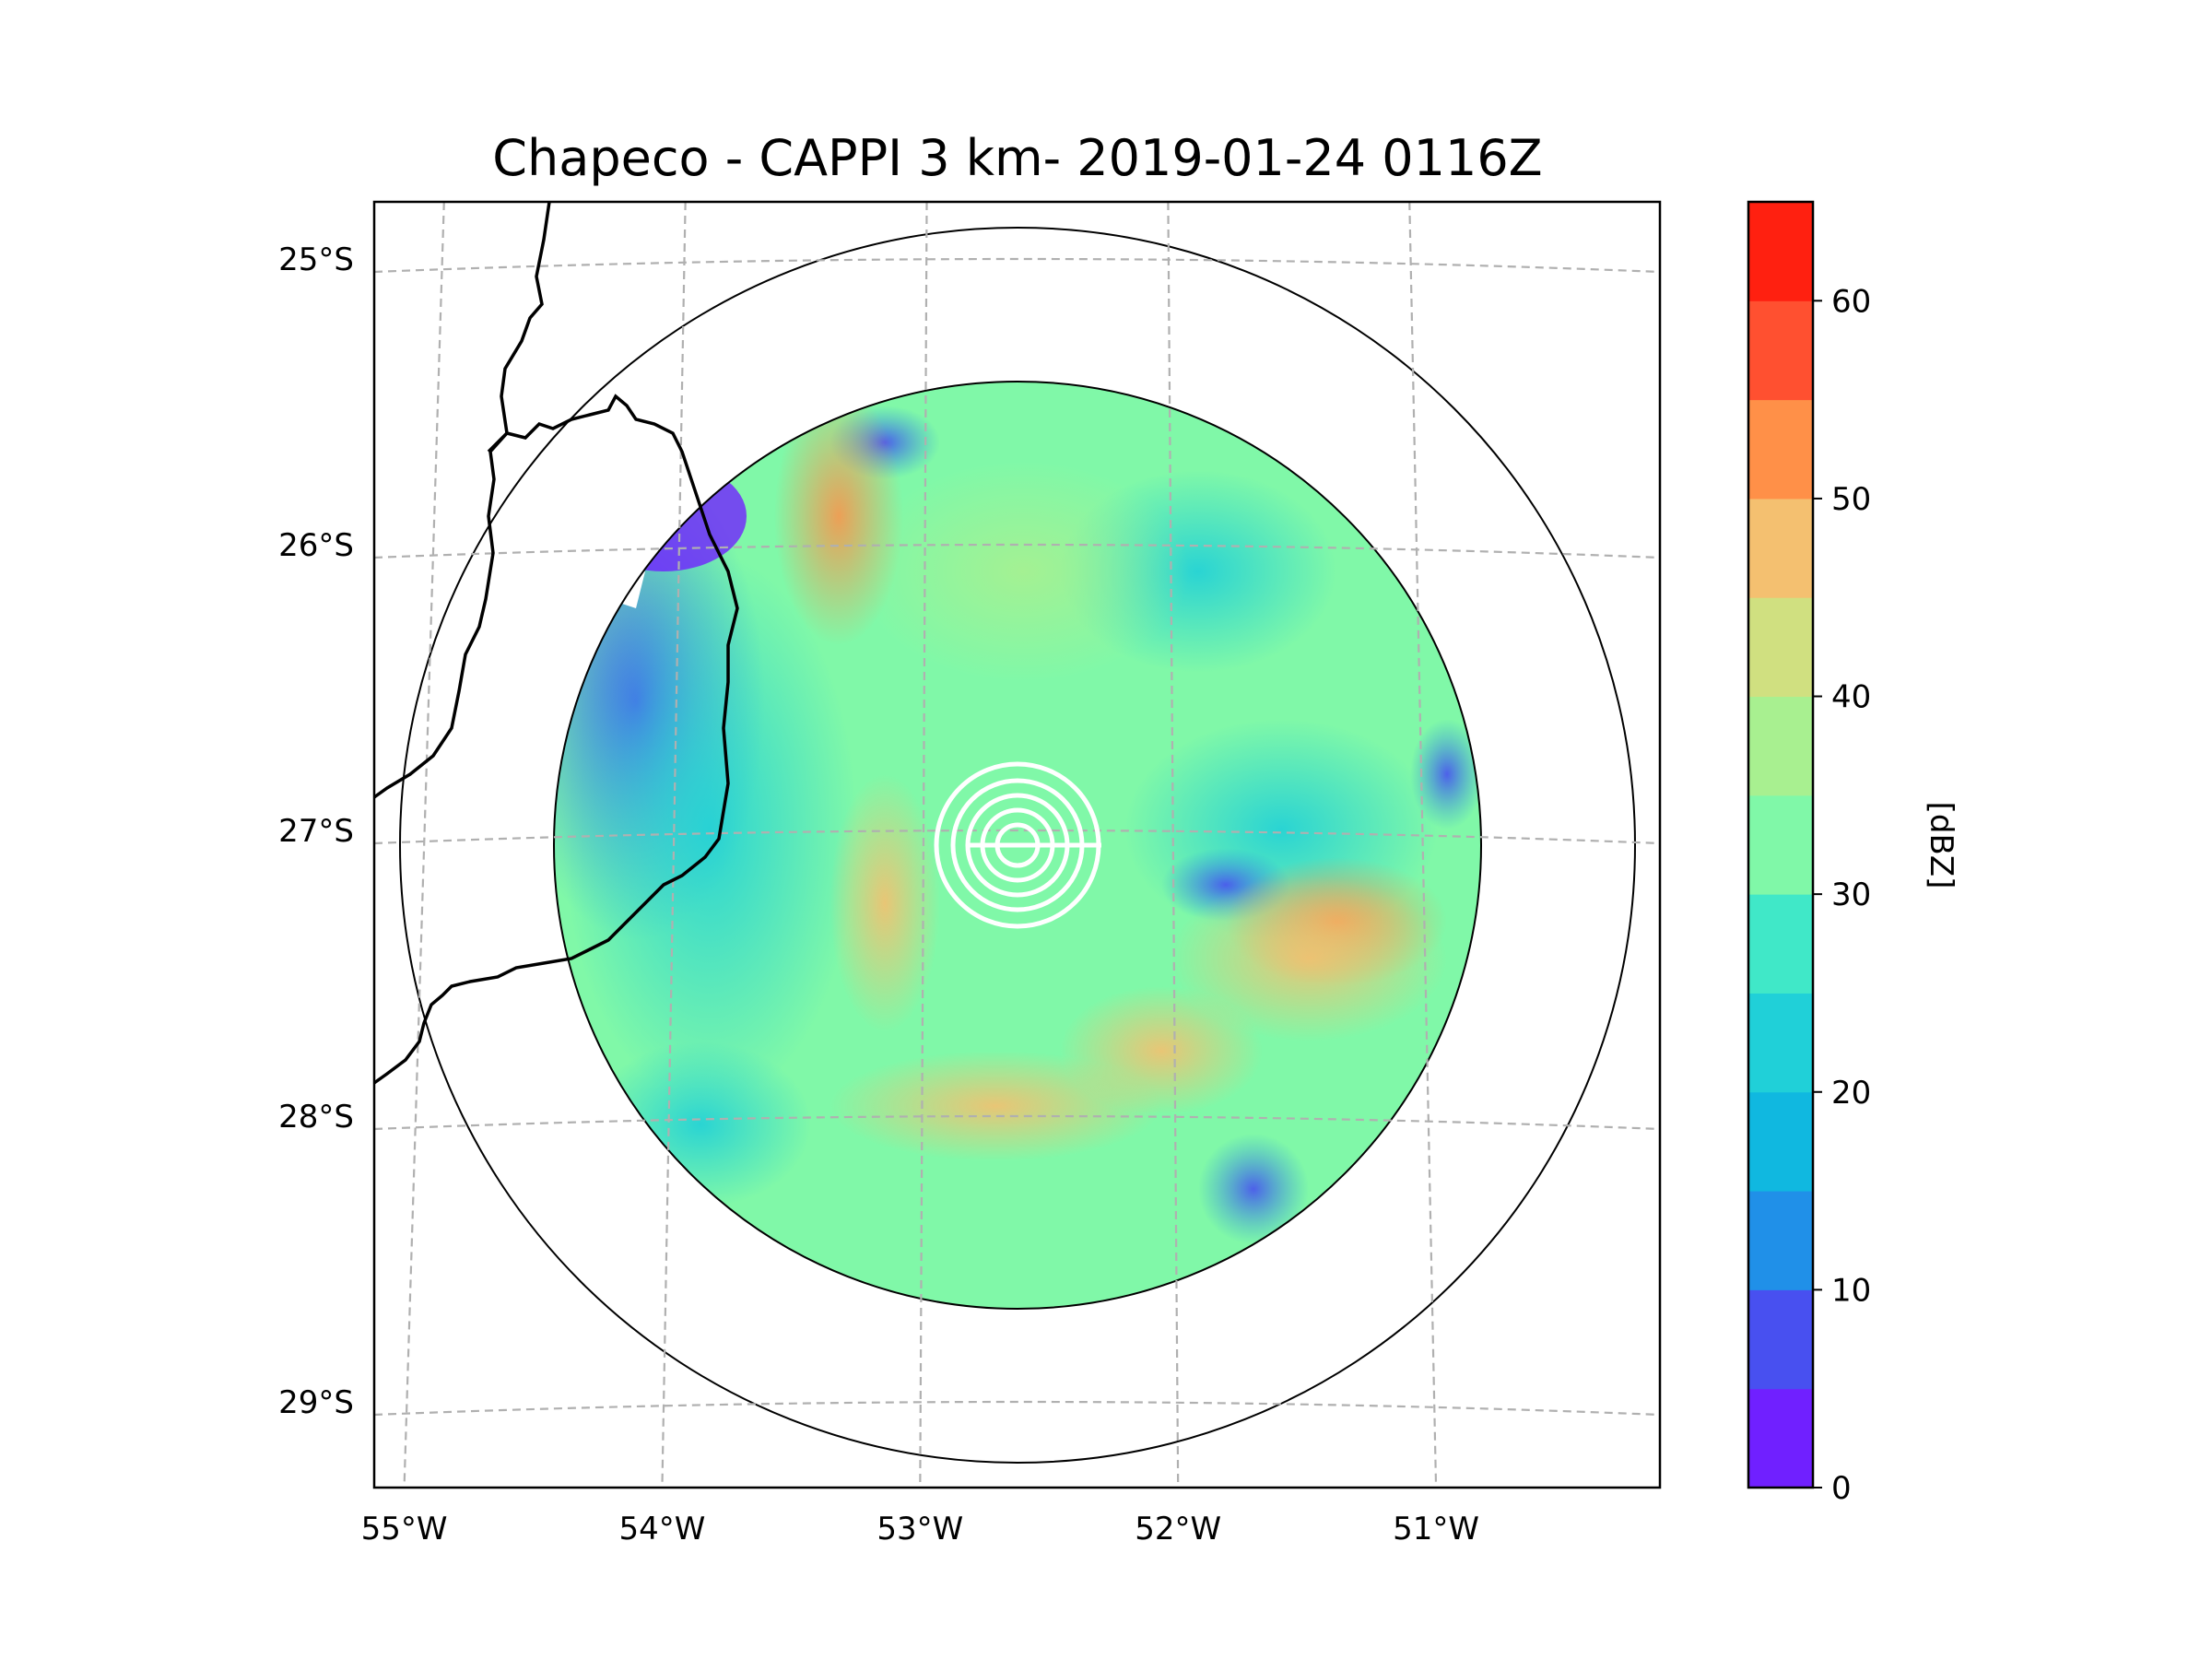 The height and width of the screenshot is (1659, 2212). What do you see at coordinates (404, 1529) in the screenshot?
I see `lon-tick-label: 55°W` at bounding box center [404, 1529].